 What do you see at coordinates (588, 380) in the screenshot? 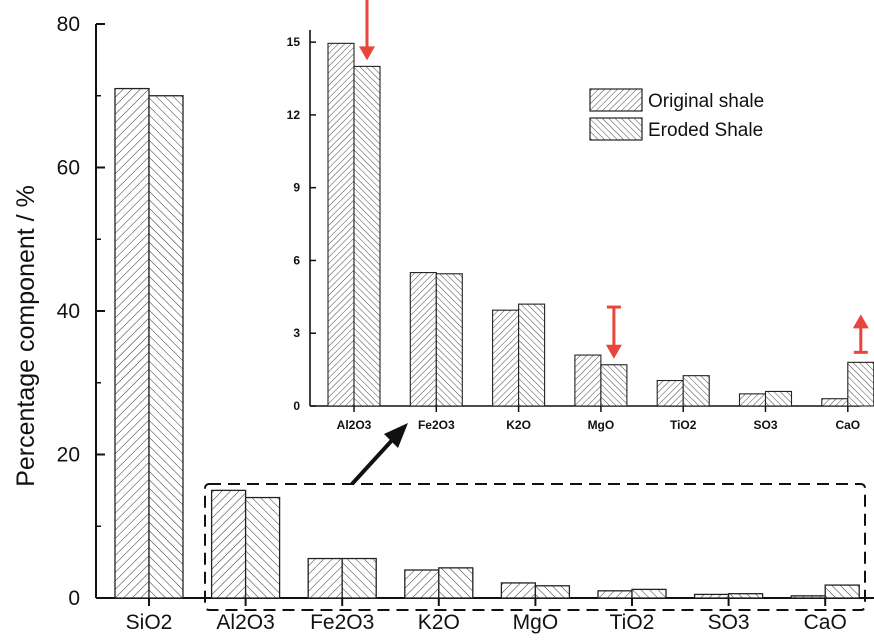
I see `inset-bar-mgo-original` at bounding box center [588, 380].